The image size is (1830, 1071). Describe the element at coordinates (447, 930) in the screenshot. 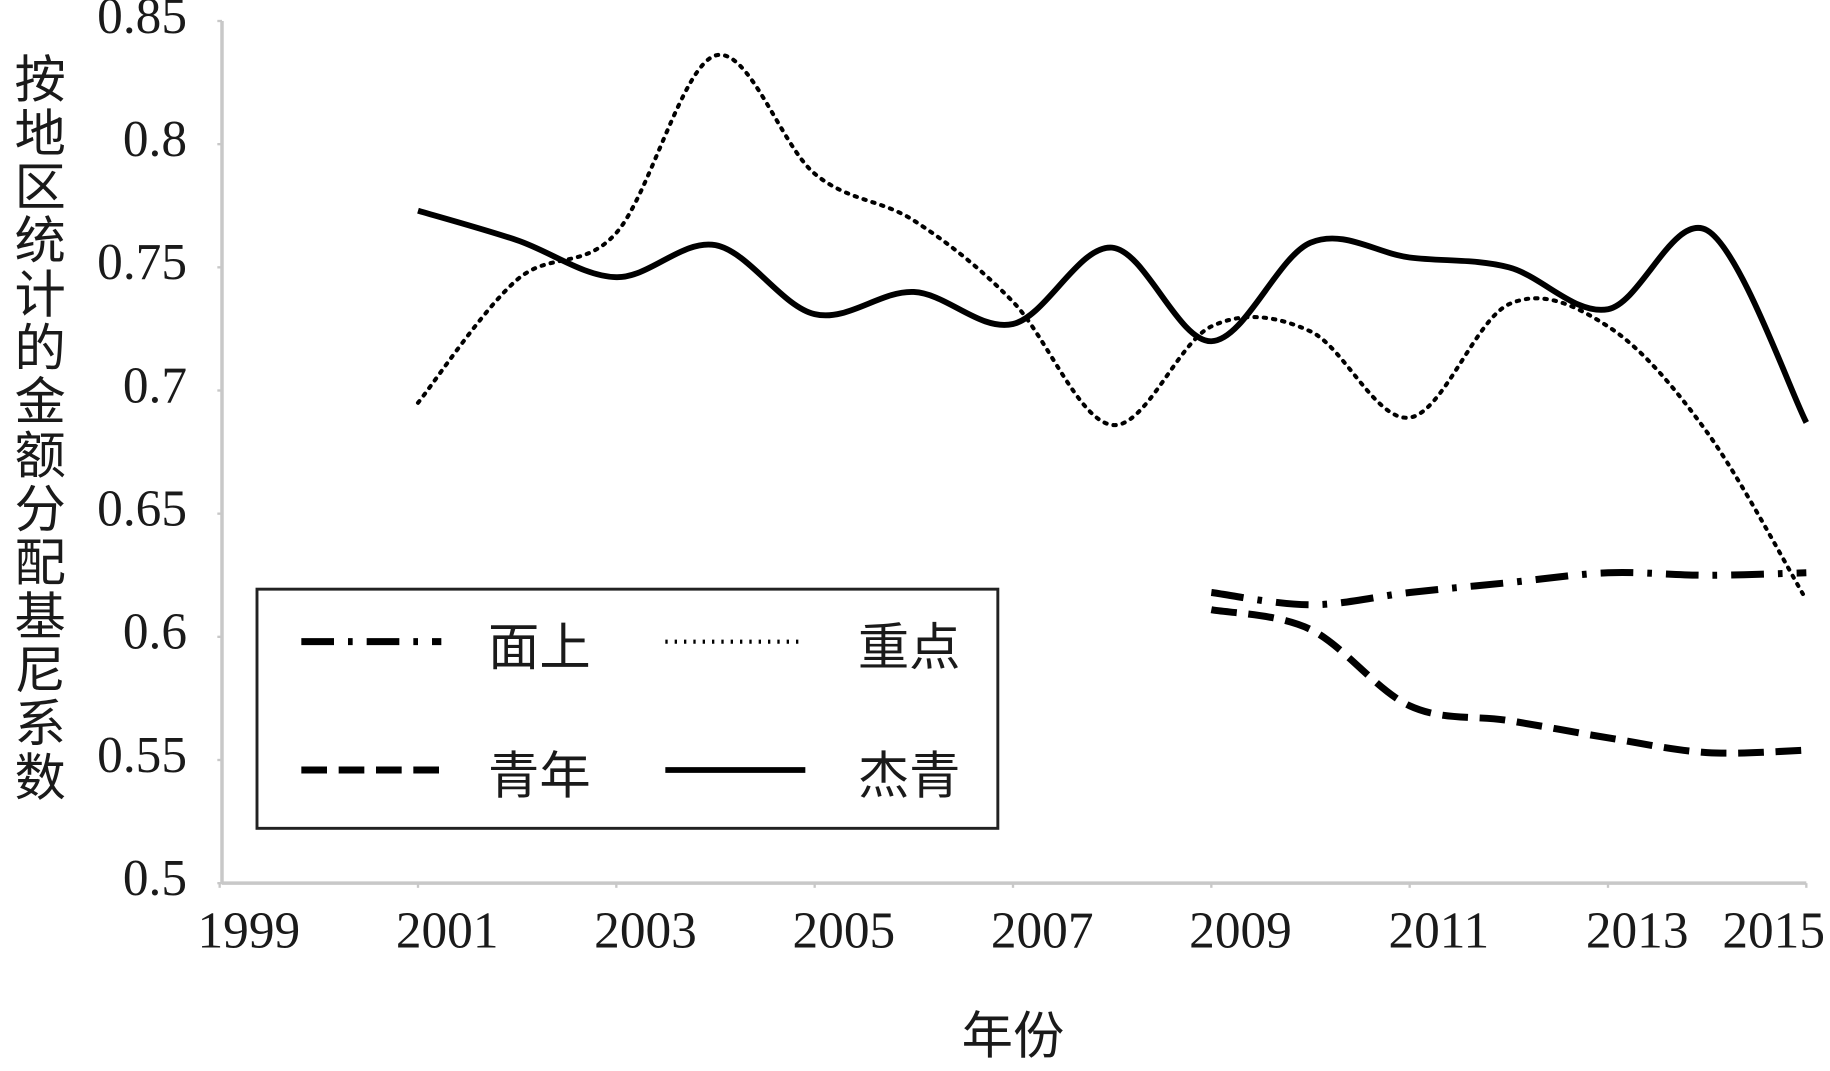

I see `x-tick-label: 2001` at that location.